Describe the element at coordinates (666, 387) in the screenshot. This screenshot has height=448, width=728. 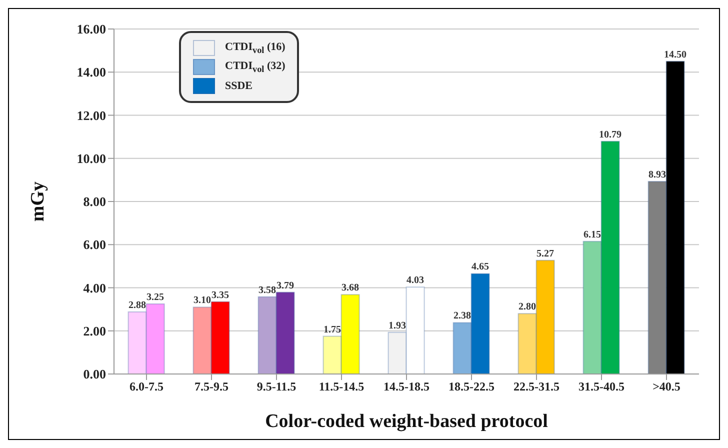
I see `x-tick-label: >40.5` at that location.